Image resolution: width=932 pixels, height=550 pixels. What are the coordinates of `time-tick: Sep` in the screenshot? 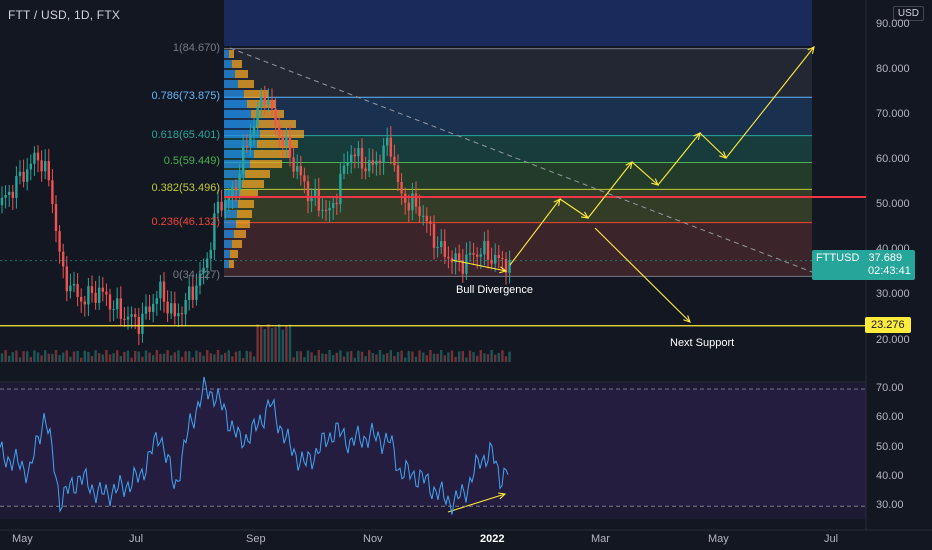 It's located at (256, 539).